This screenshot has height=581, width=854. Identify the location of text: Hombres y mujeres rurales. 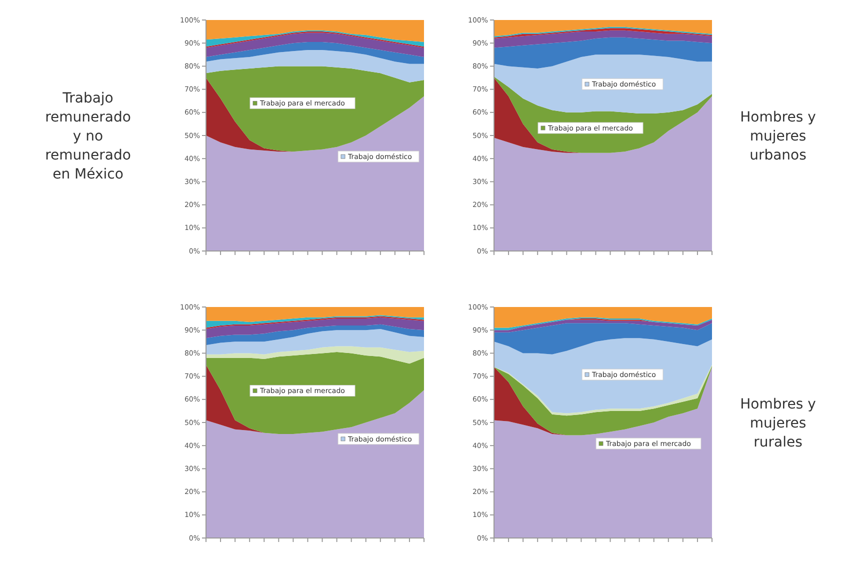
(778, 423).